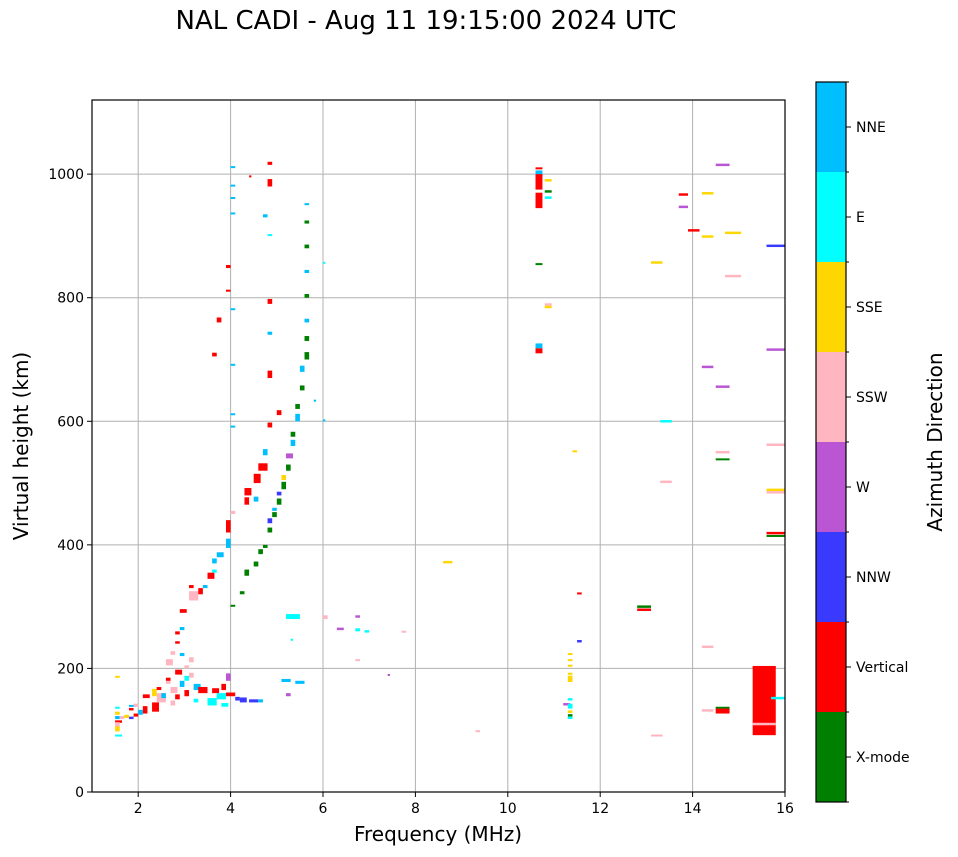 The width and height of the screenshot is (958, 857). What do you see at coordinates (79, 793) in the screenshot?
I see `y-tick-label: 0` at bounding box center [79, 793].